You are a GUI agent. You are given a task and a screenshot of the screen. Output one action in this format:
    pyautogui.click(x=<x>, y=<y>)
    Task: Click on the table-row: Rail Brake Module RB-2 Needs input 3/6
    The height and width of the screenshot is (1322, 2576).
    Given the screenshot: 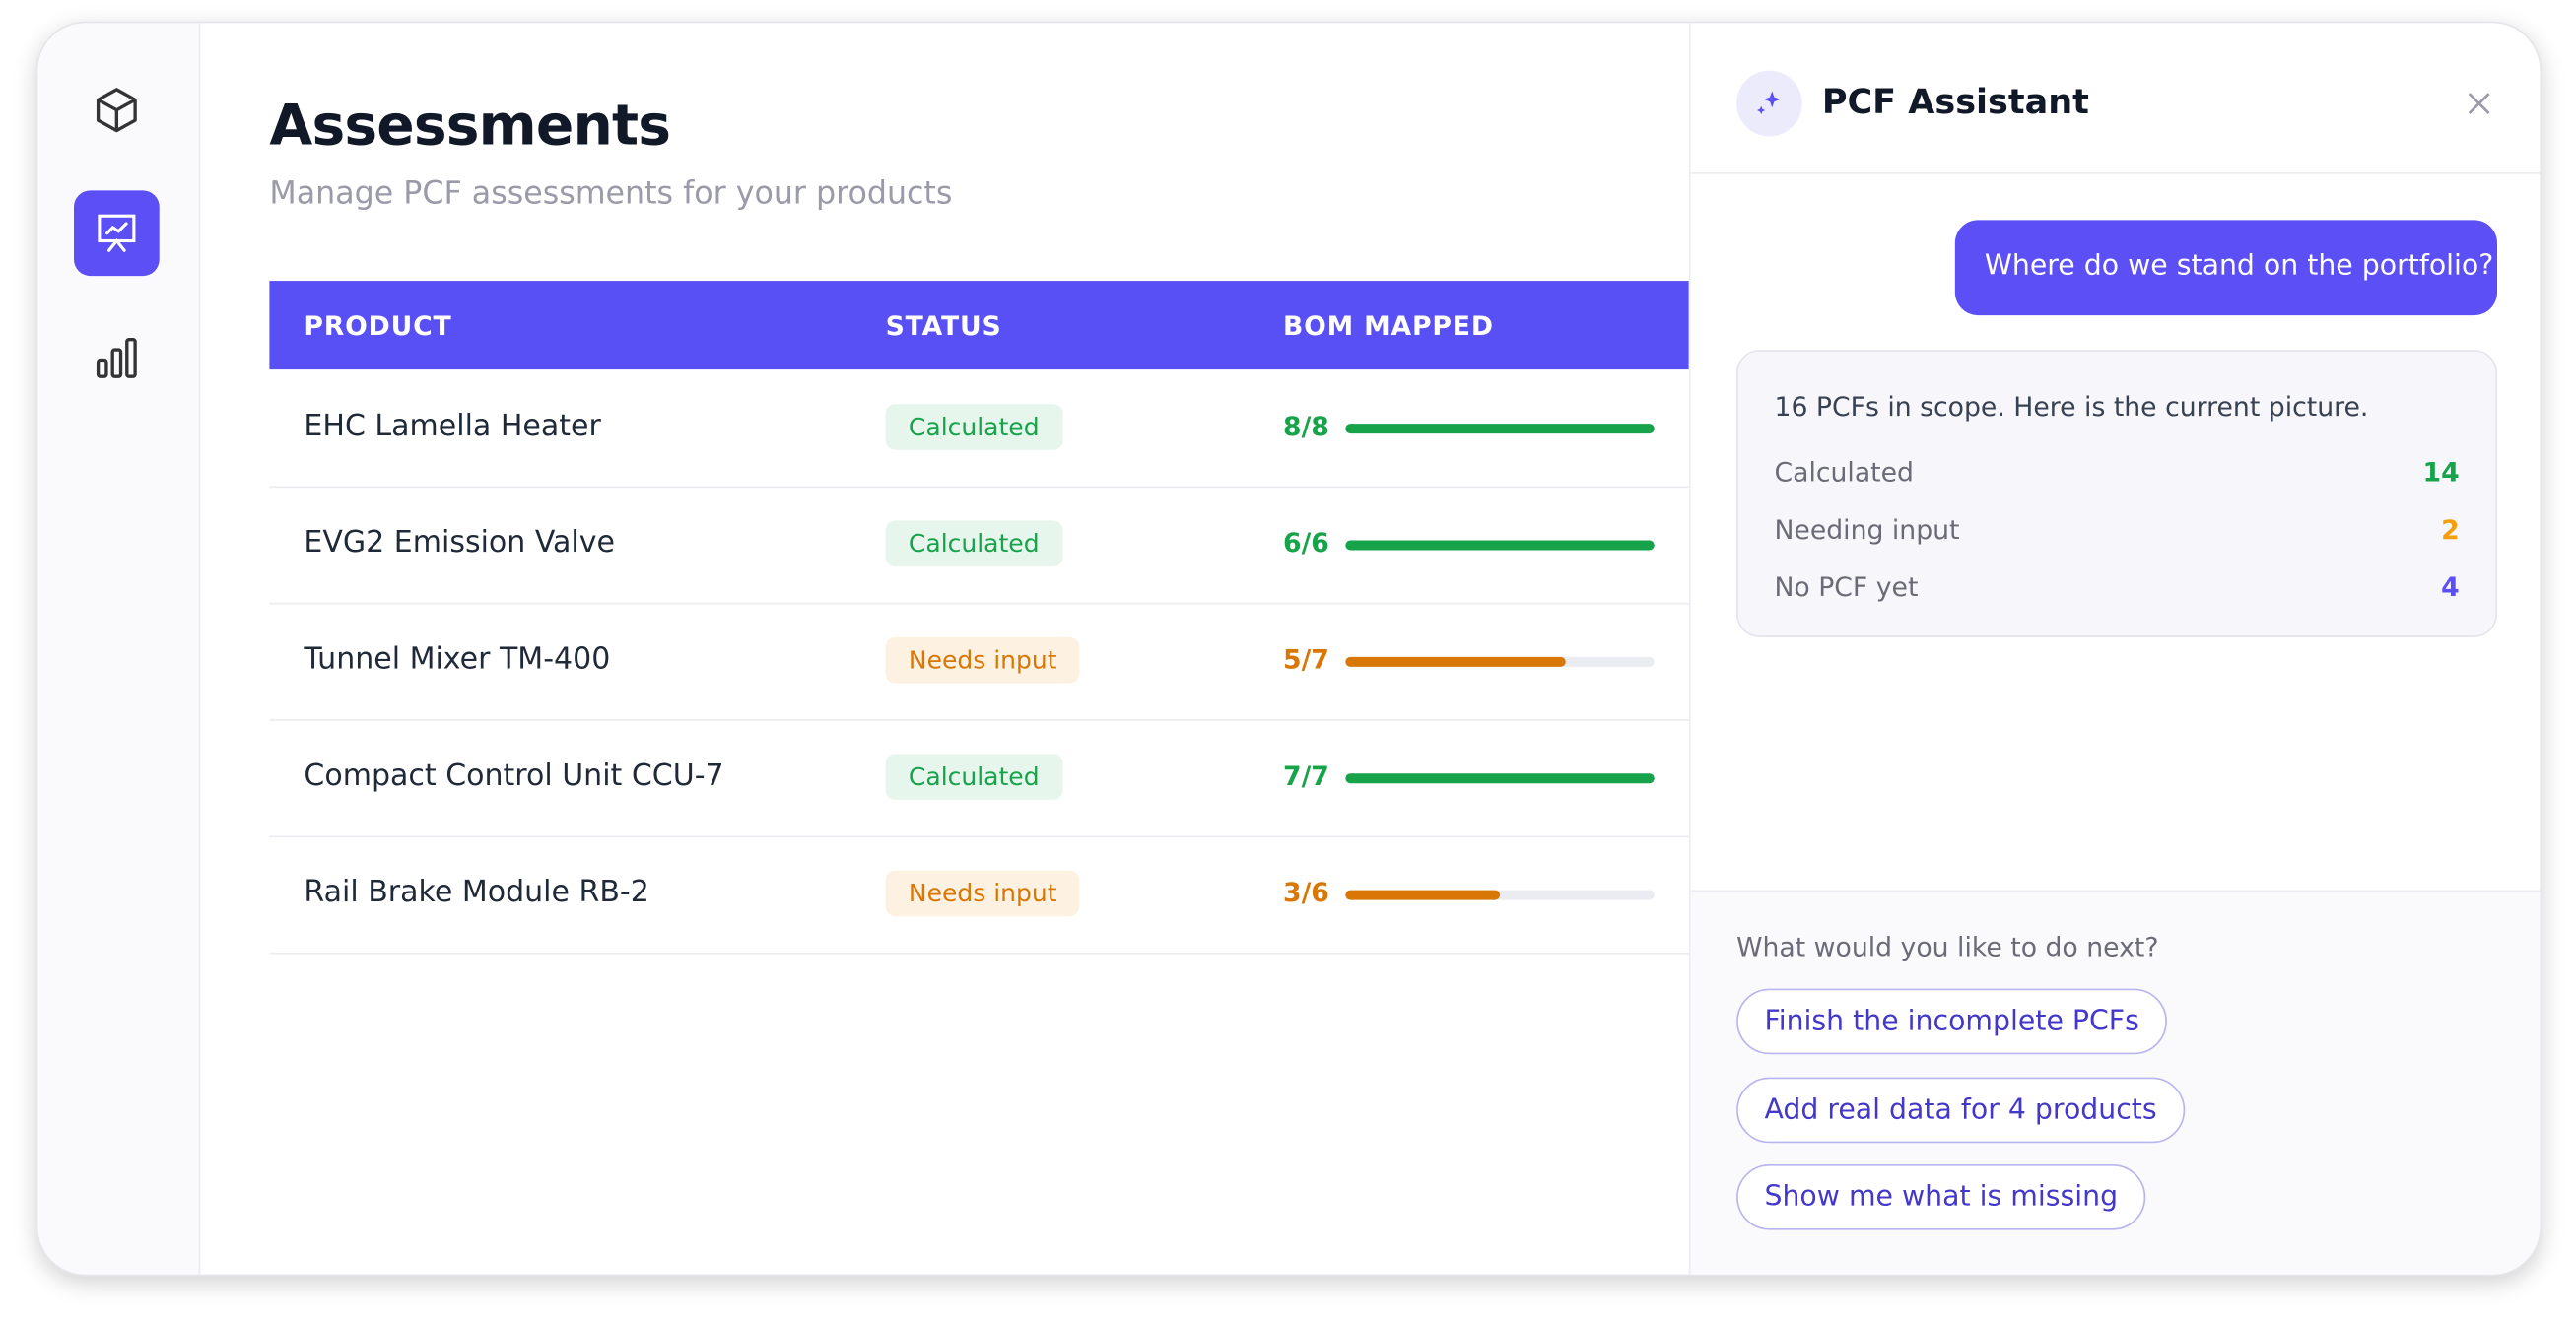 What is the action you would take?
    pyautogui.click(x=979, y=895)
    